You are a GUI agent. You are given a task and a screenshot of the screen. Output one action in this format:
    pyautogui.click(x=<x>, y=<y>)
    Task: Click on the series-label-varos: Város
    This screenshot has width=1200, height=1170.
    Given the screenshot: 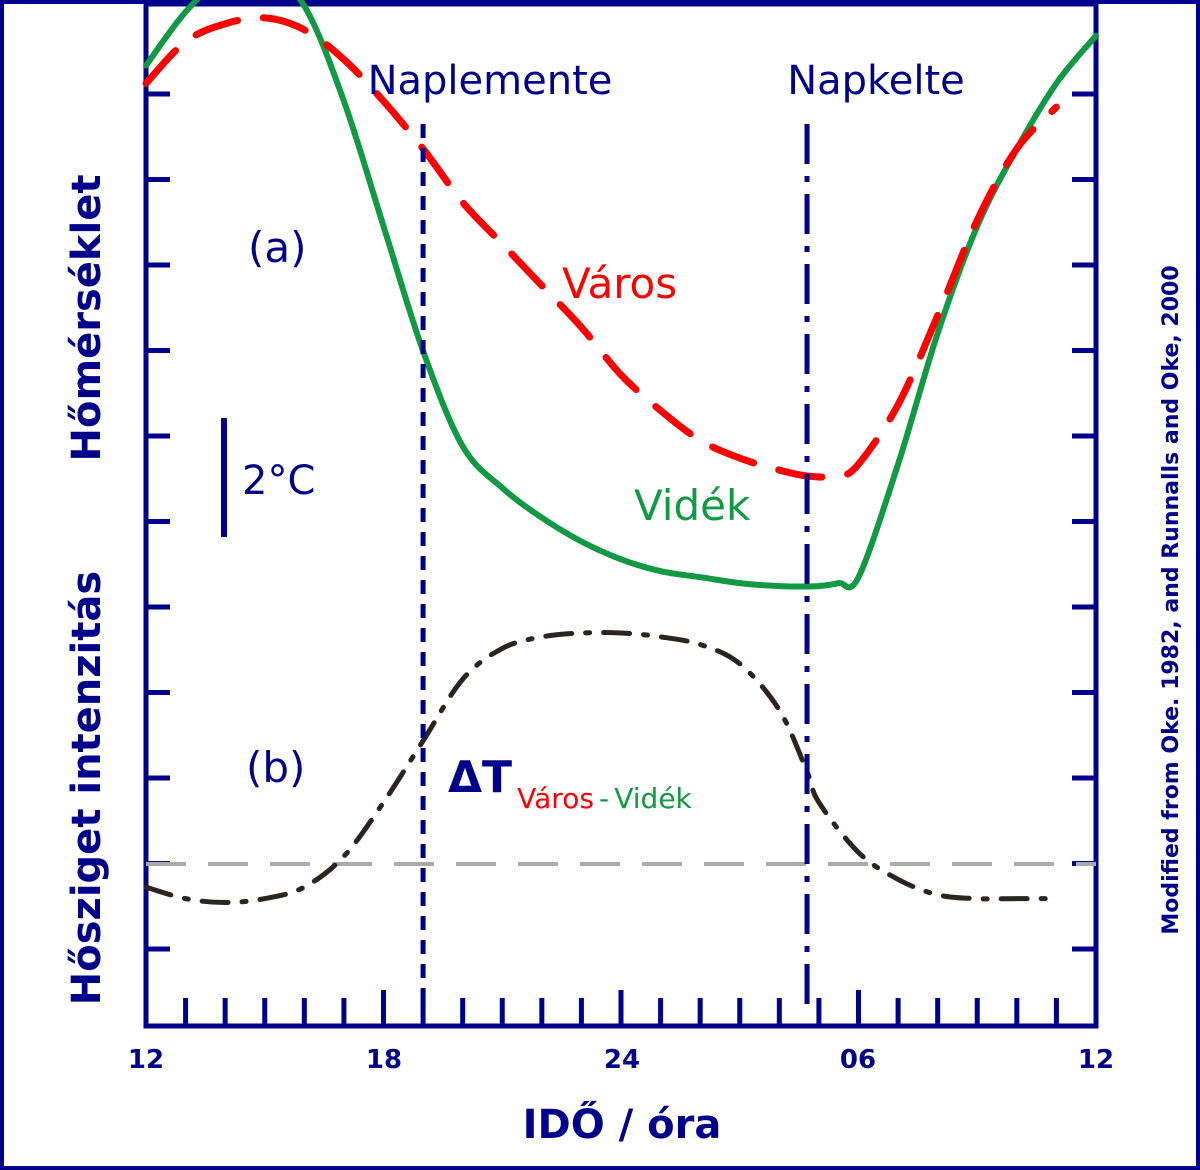 What is the action you would take?
    pyautogui.click(x=619, y=283)
    